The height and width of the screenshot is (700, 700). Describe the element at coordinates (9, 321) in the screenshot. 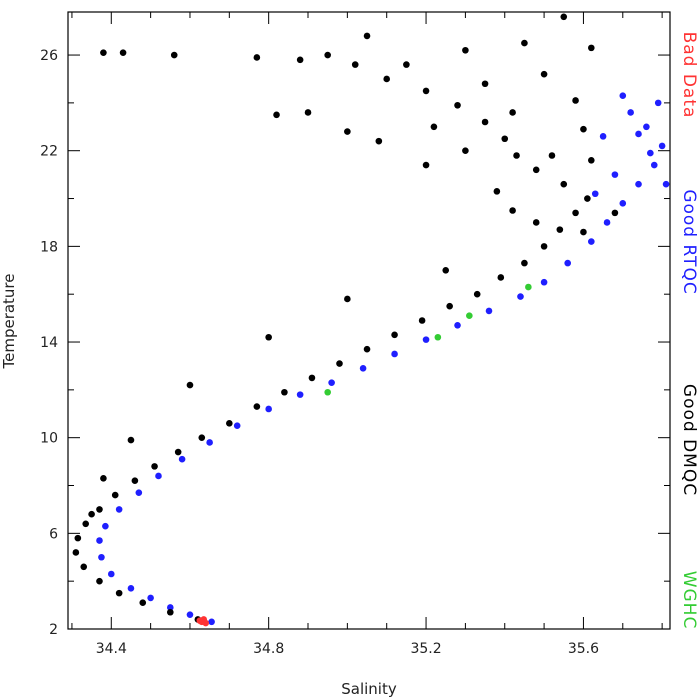

I see `y-axis-label: Temperature` at that location.